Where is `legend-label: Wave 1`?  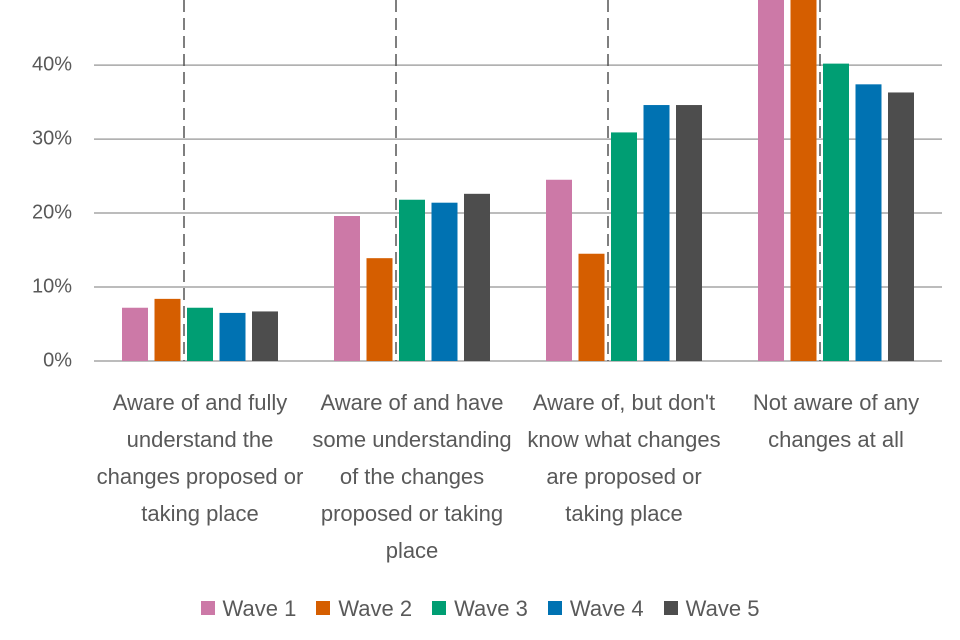 legend-label: Wave 1 is located at coordinates (259, 608).